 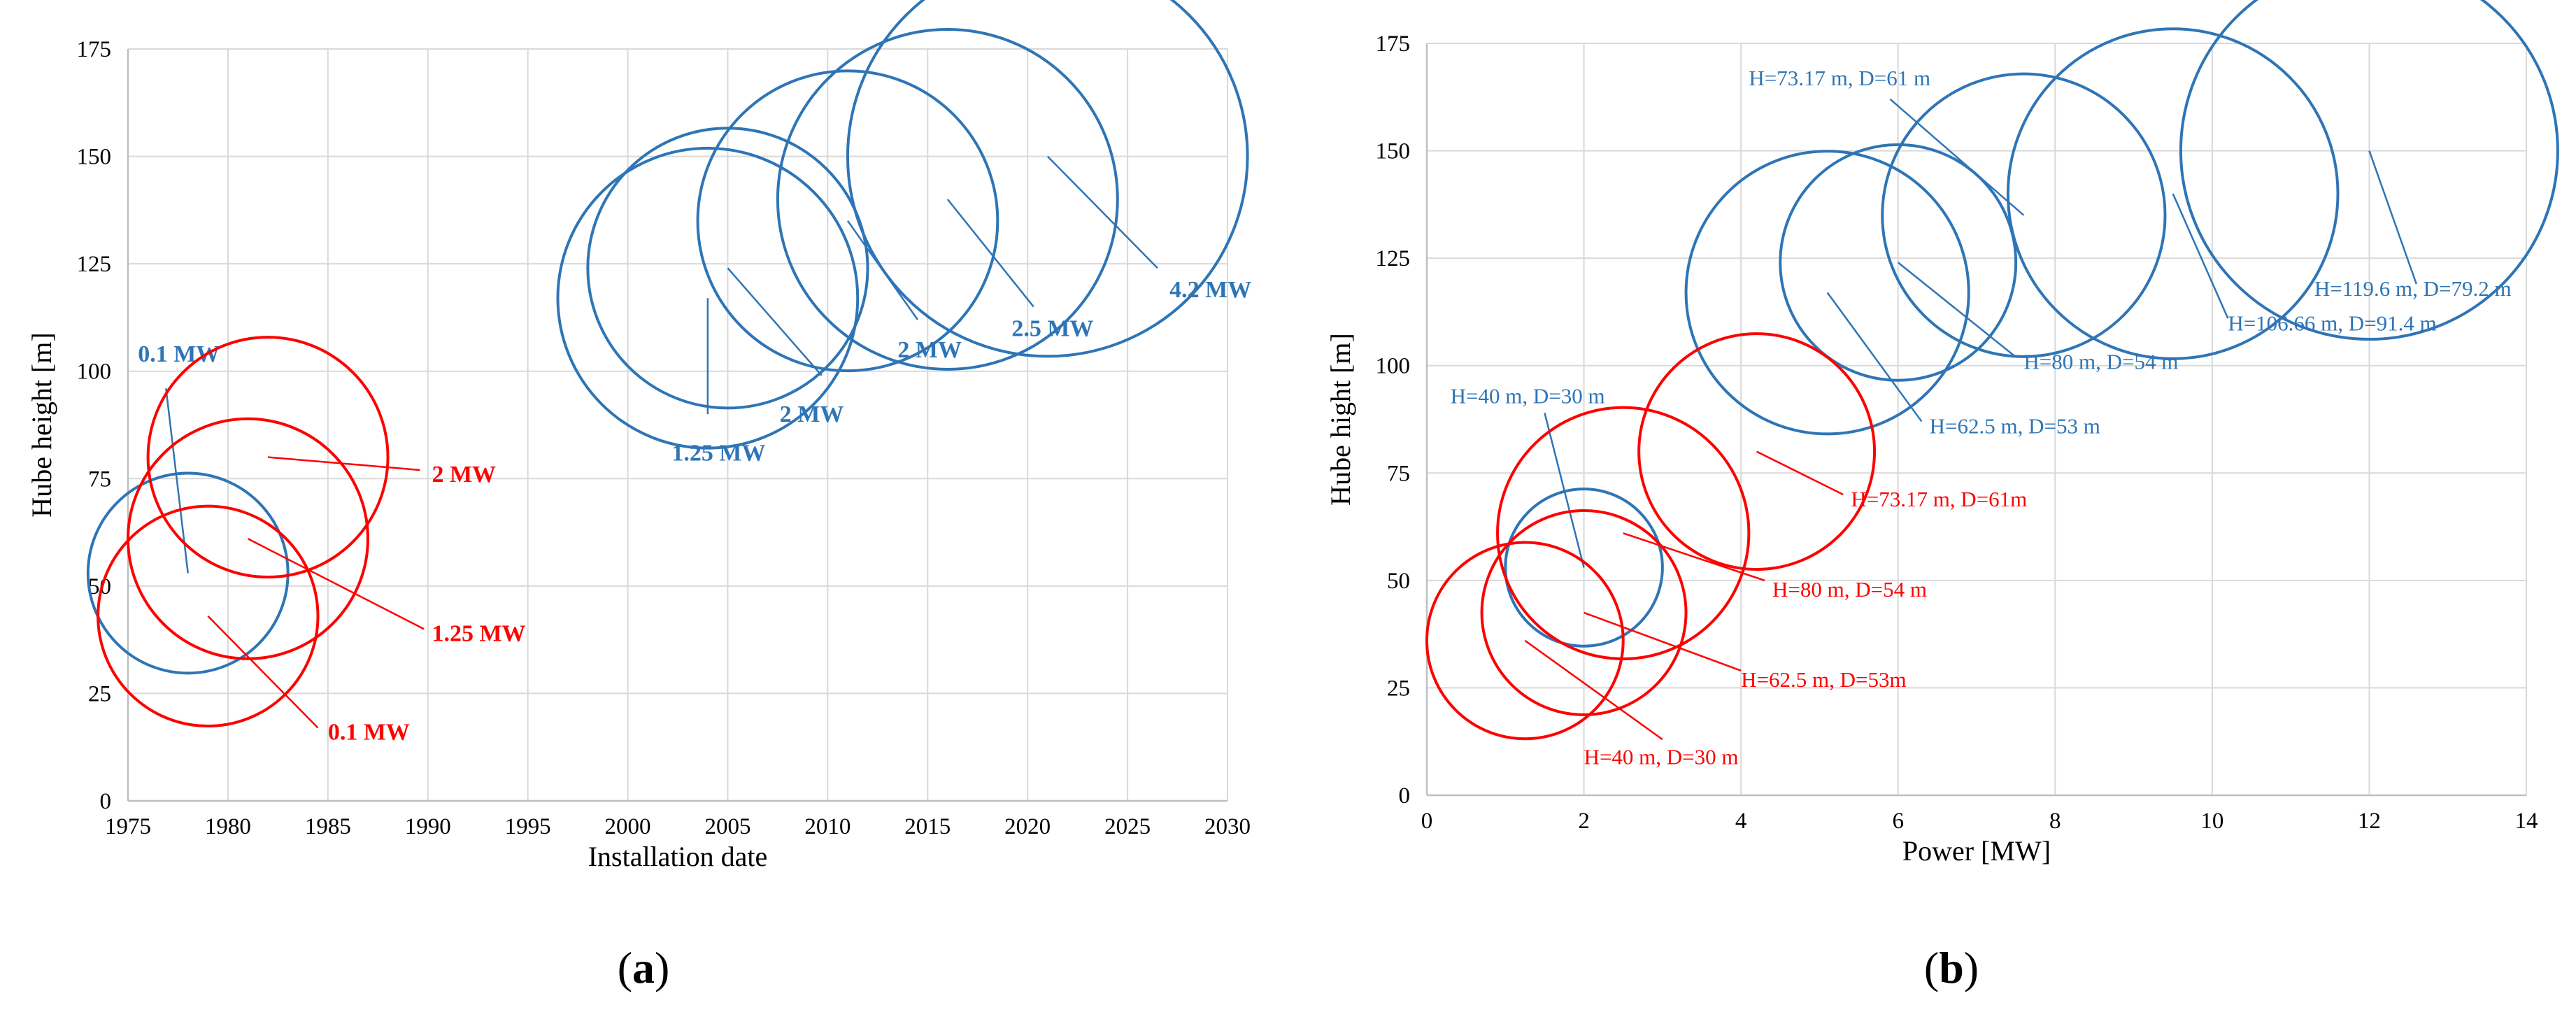 What do you see at coordinates (1340, 420) in the screenshot?
I see `y-axis-title: Hube hight [m]` at bounding box center [1340, 420].